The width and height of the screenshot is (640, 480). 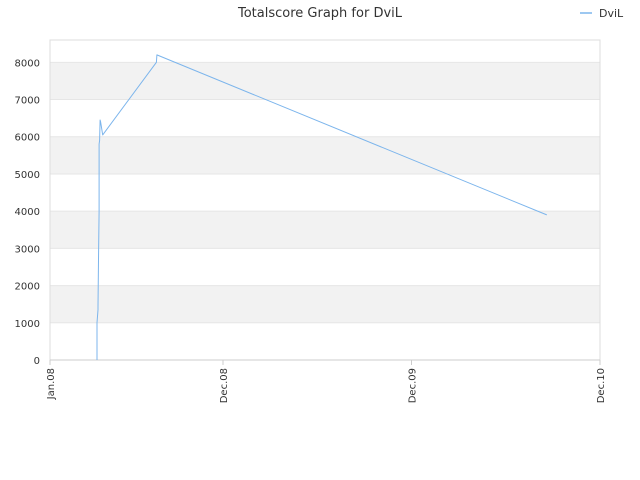 What do you see at coordinates (27, 138) in the screenshot?
I see `y-tick-label: 6000` at bounding box center [27, 138].